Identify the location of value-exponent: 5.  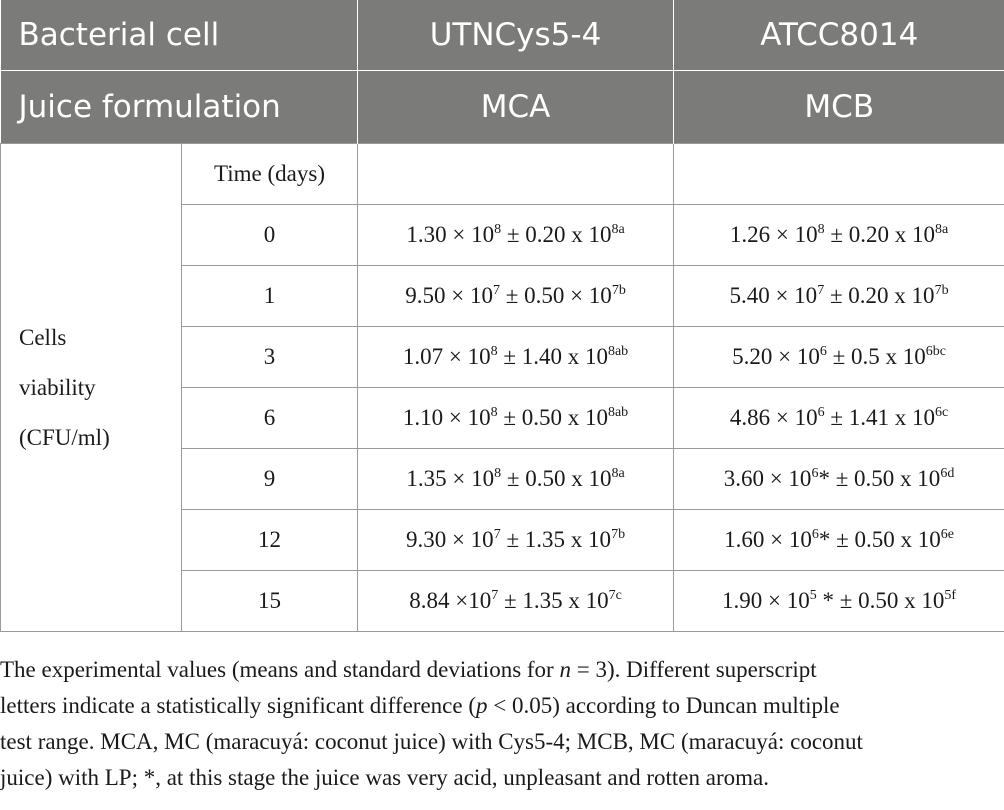
(813, 595).